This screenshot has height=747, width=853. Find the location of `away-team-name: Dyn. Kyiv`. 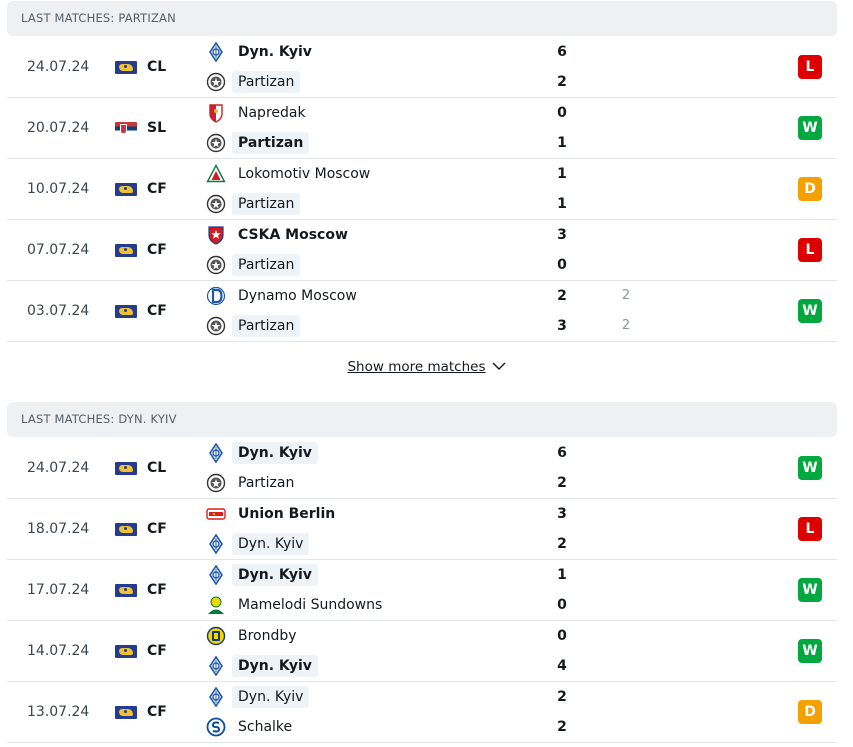

away-team-name: Dyn. Kyiv is located at coordinates (275, 666).